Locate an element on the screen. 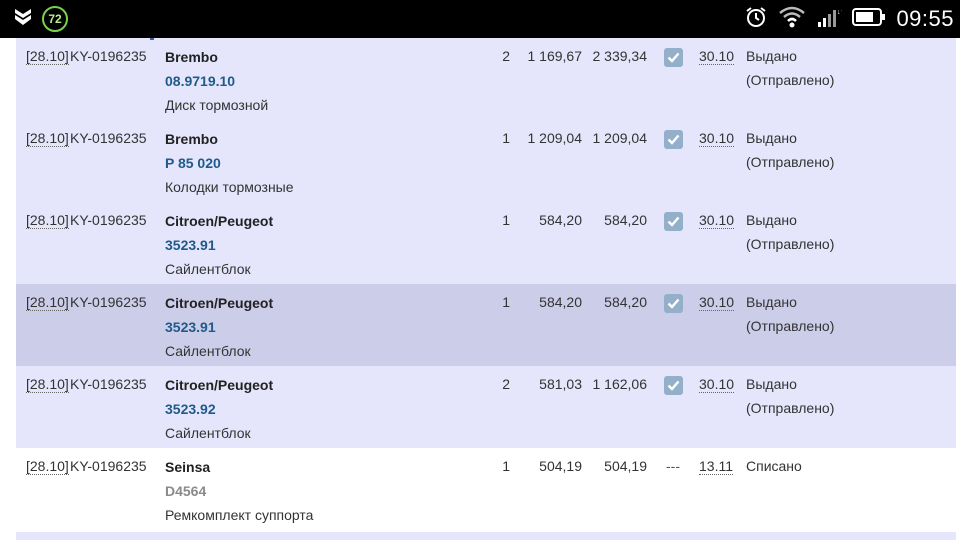 The height and width of the screenshot is (540, 960). shield-app-icon is located at coordinates (23, 19).